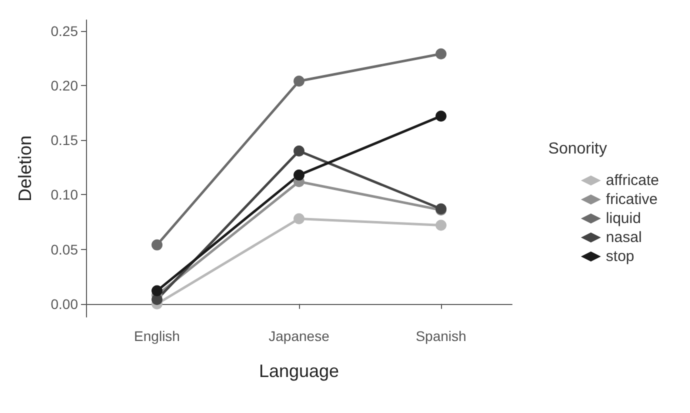  Describe the element at coordinates (64, 194) in the screenshot. I see `y-tick-label: 0.10` at that location.